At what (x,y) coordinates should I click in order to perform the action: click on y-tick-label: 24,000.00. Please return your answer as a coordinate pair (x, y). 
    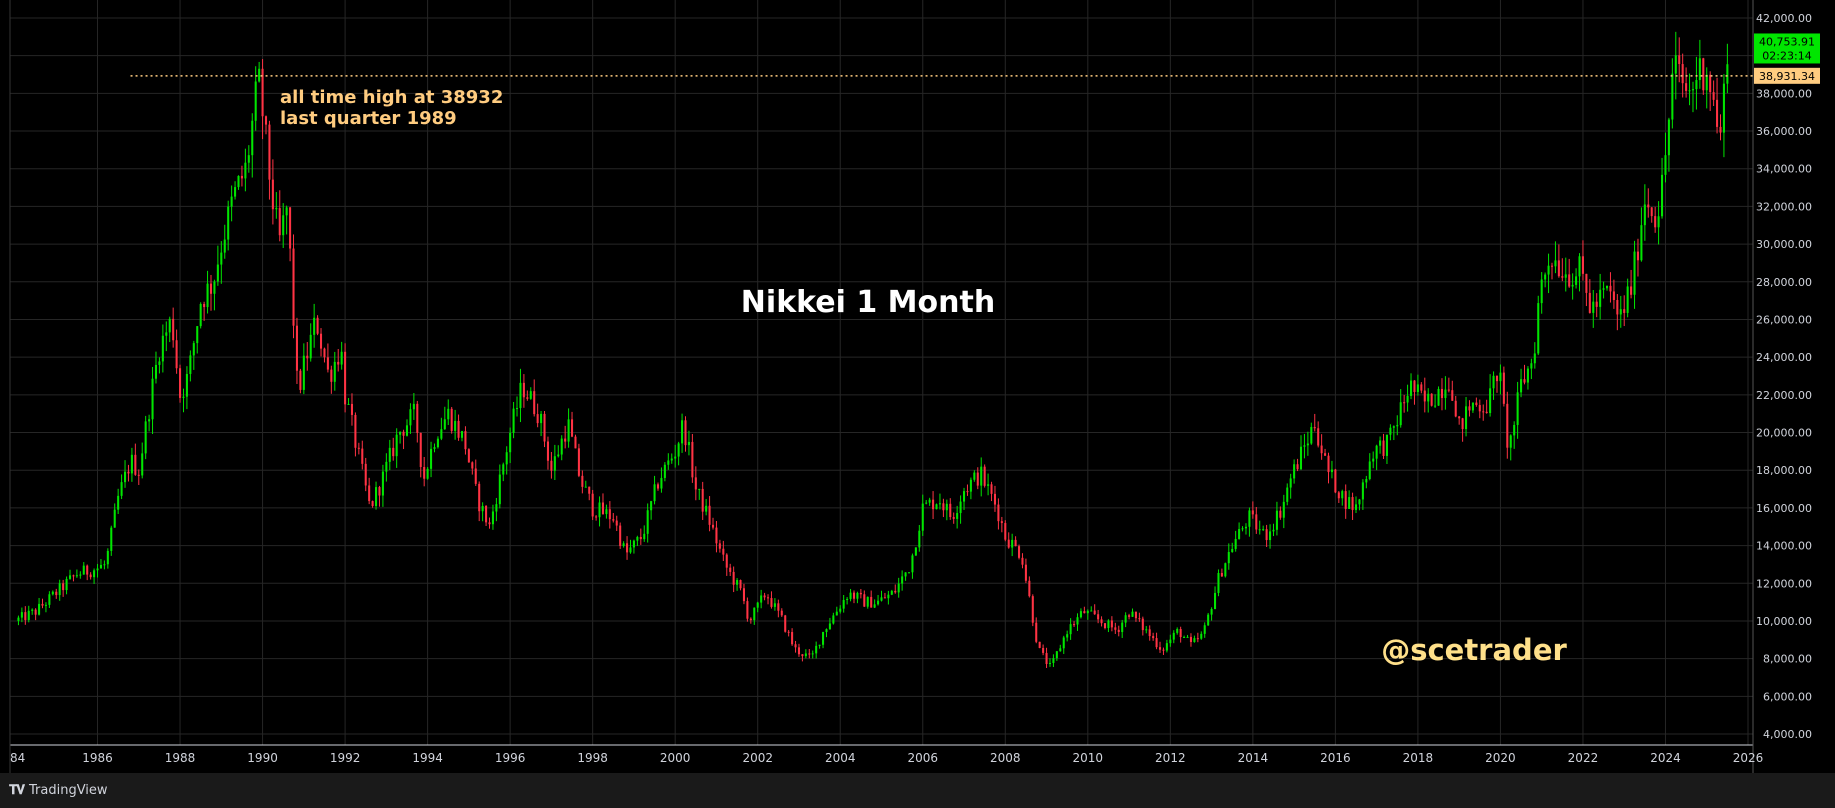
    Looking at the image, I should click on (1784, 357).